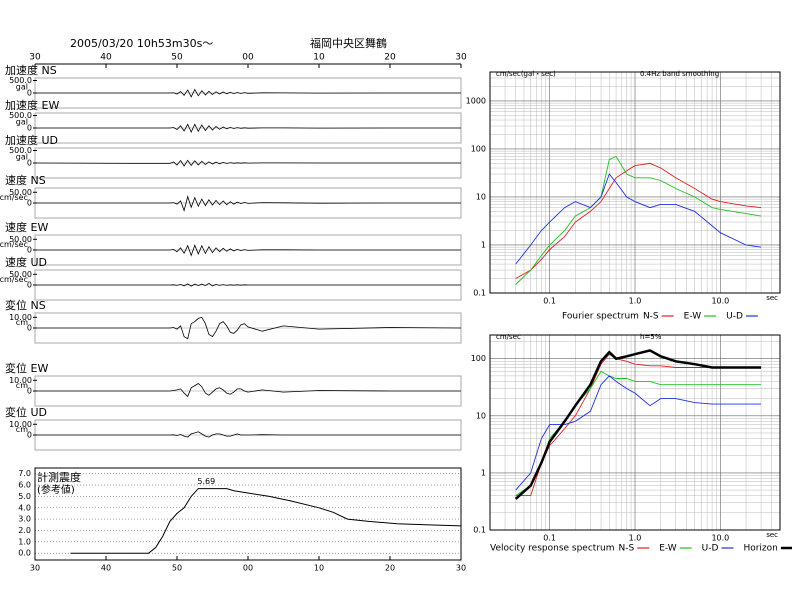  What do you see at coordinates (31, 70) in the screenshot?
I see `trace-label: 加速度 NS` at bounding box center [31, 70].